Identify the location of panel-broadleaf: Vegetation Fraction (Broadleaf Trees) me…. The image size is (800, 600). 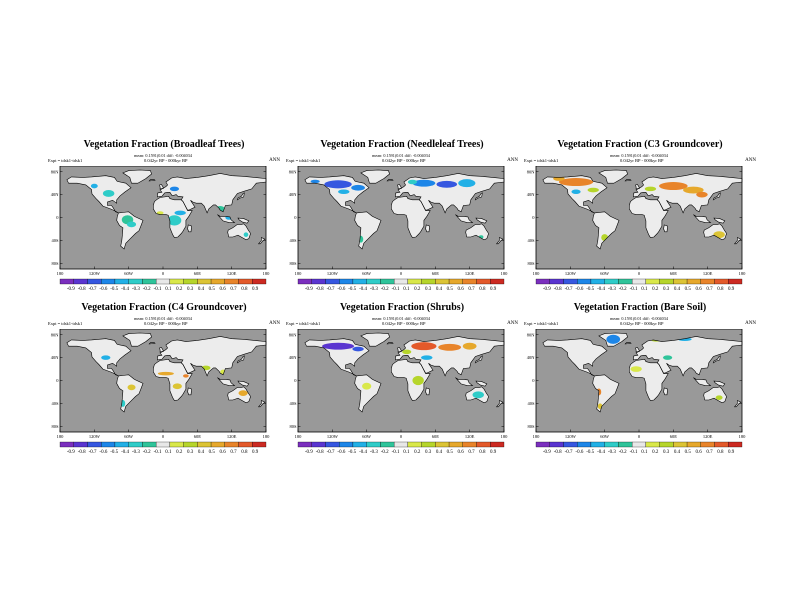
(164, 231).